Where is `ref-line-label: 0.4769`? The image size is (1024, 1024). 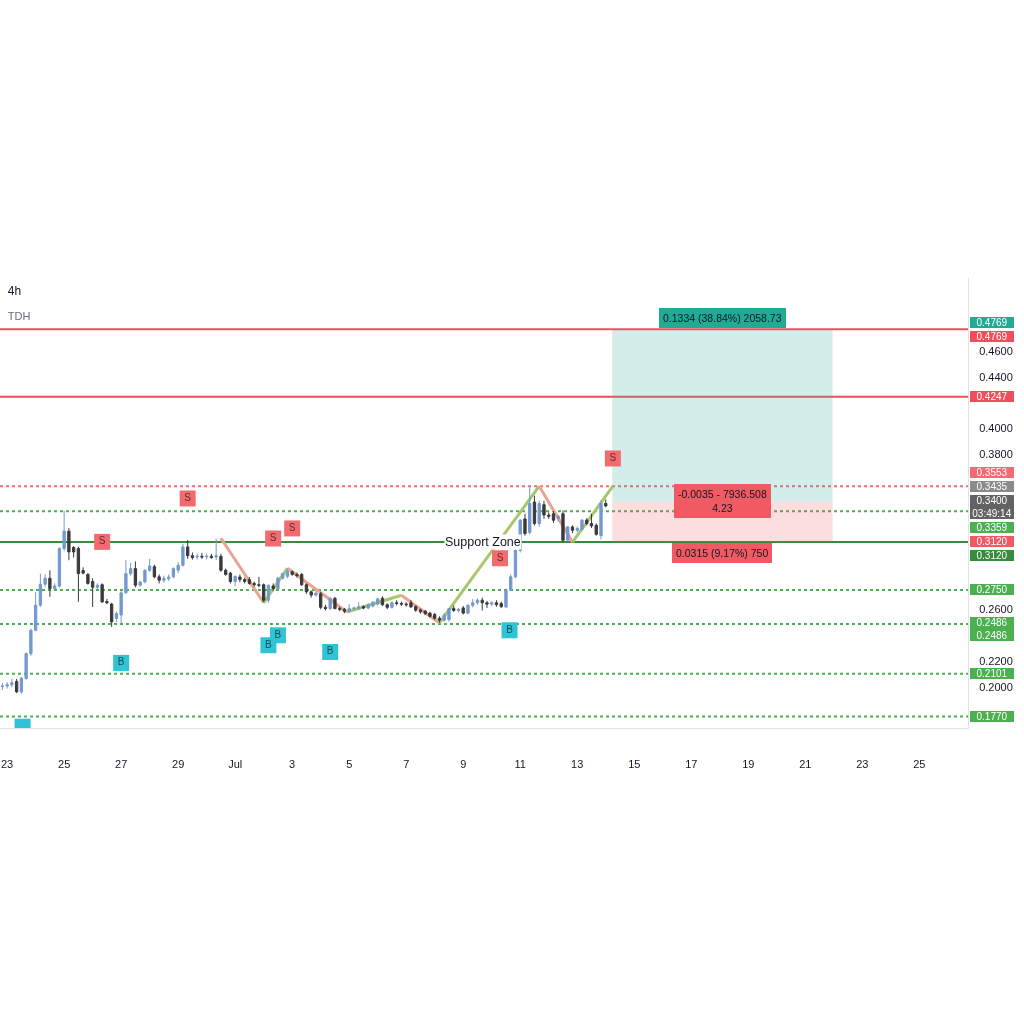 ref-line-label: 0.4769 is located at coordinates (992, 322).